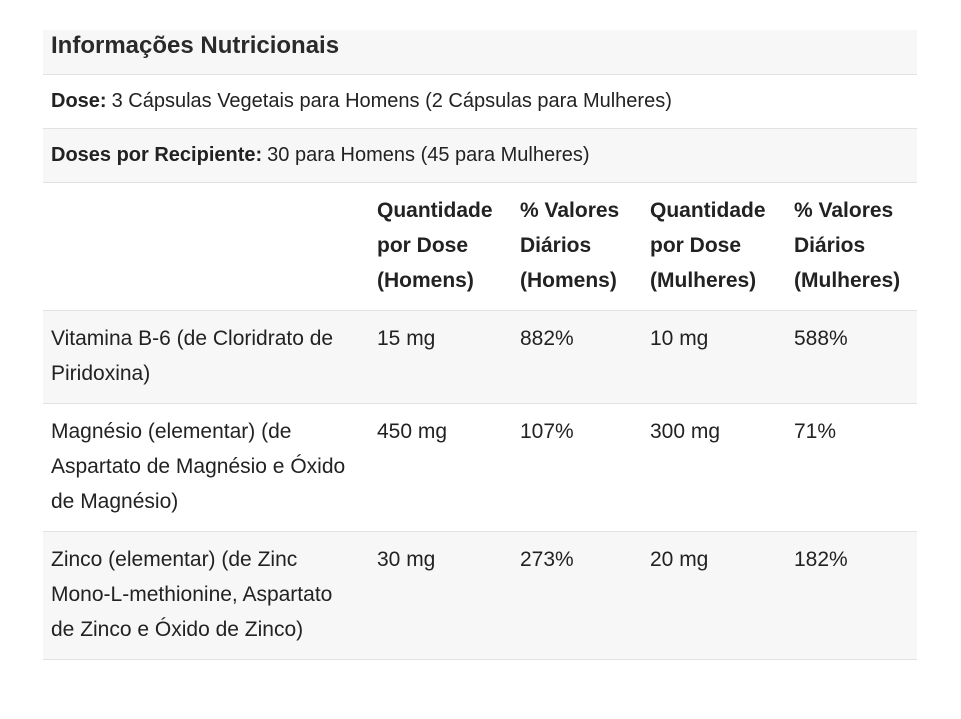  I want to click on header-dv-men: % Valores Diários (Homens), so click(570, 245).